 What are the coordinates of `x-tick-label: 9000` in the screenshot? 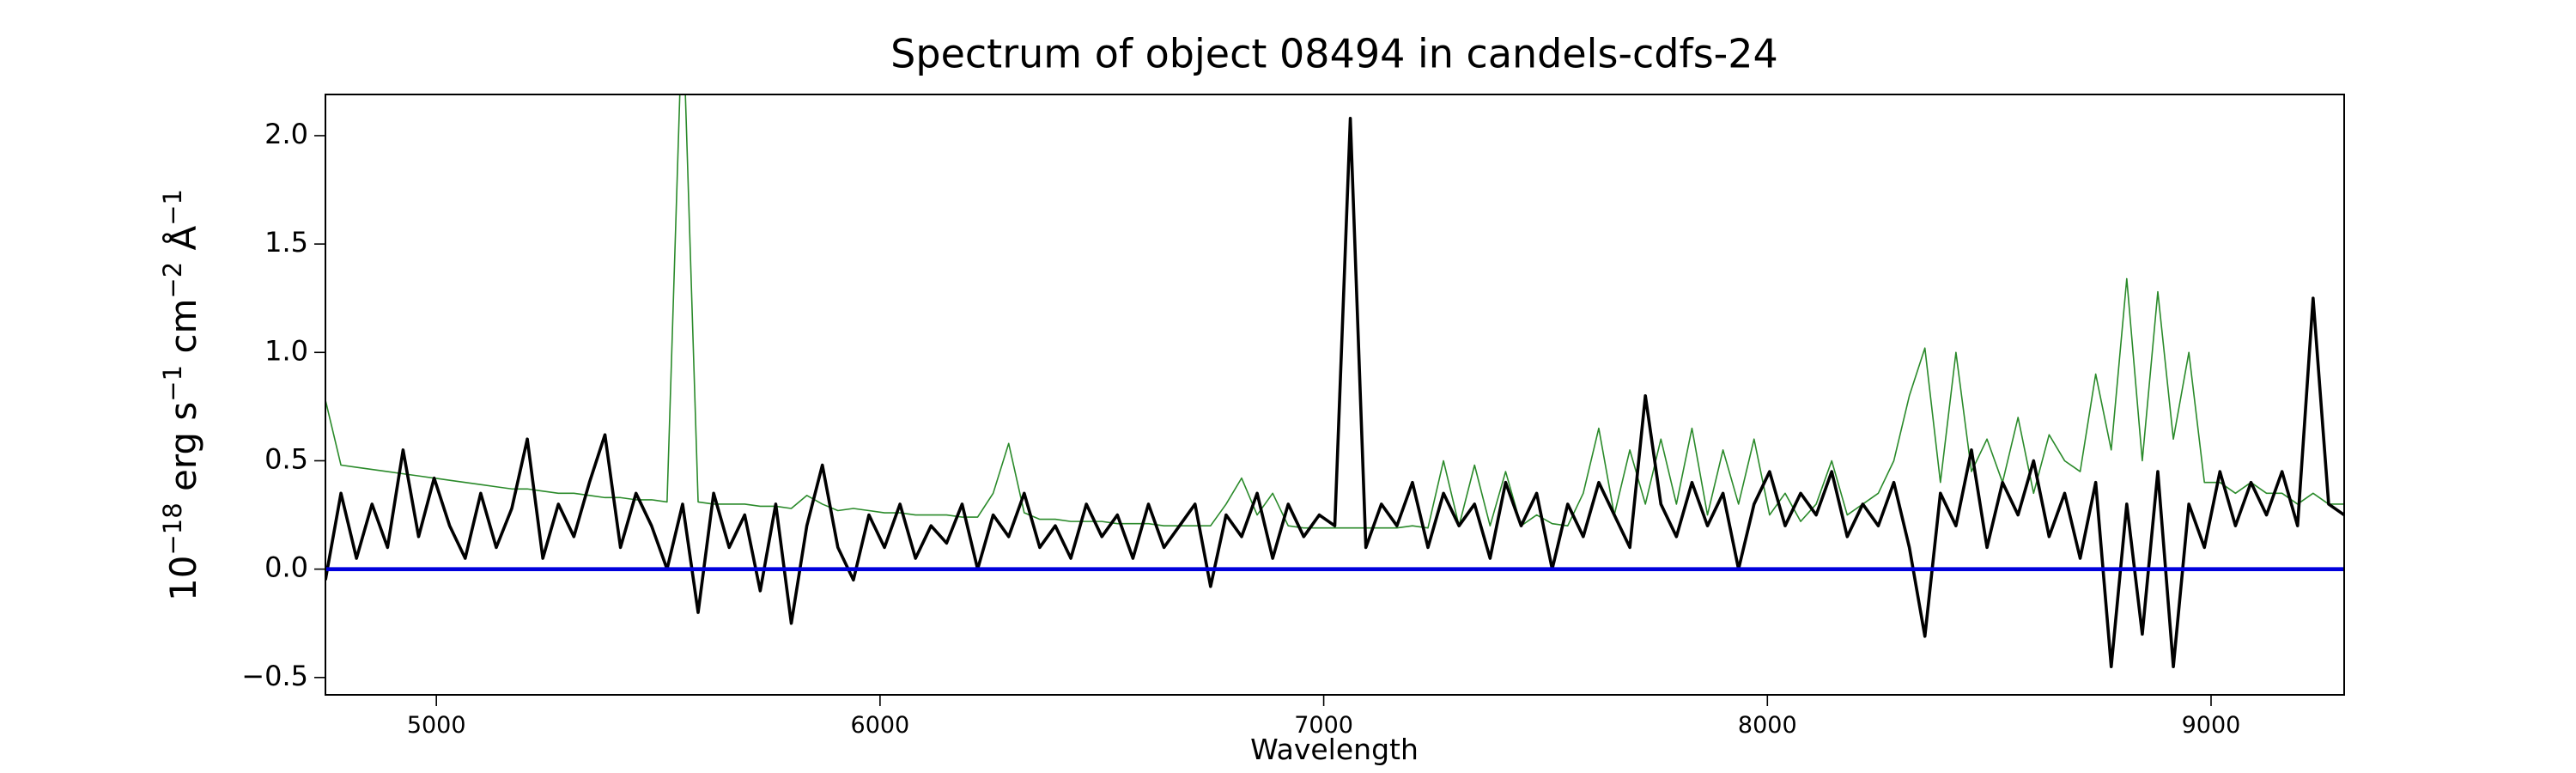 It's located at (2211, 725).